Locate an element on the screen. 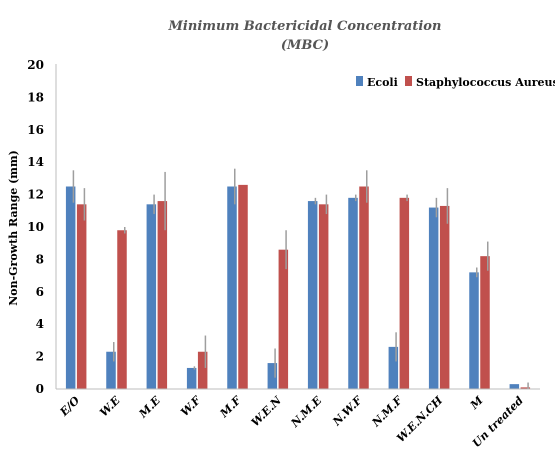 The image size is (555, 457). legend: Ecoli Staphylococcus Aureus is located at coordinates (455, 82).